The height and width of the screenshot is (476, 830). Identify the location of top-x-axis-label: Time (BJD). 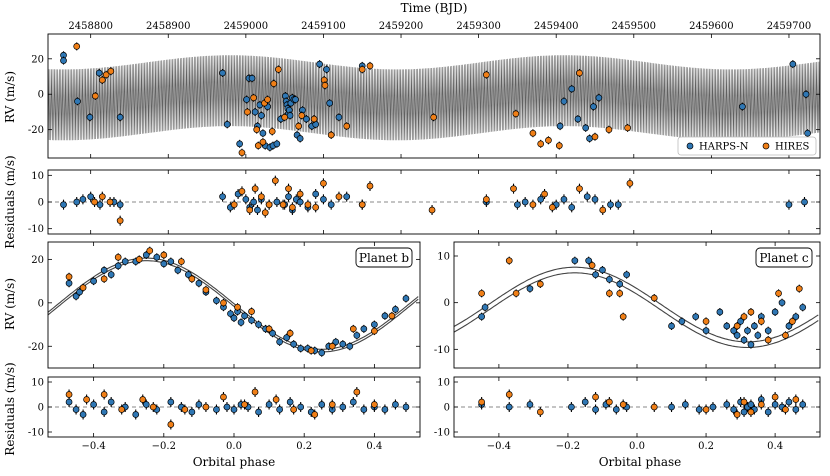
(434, 8).